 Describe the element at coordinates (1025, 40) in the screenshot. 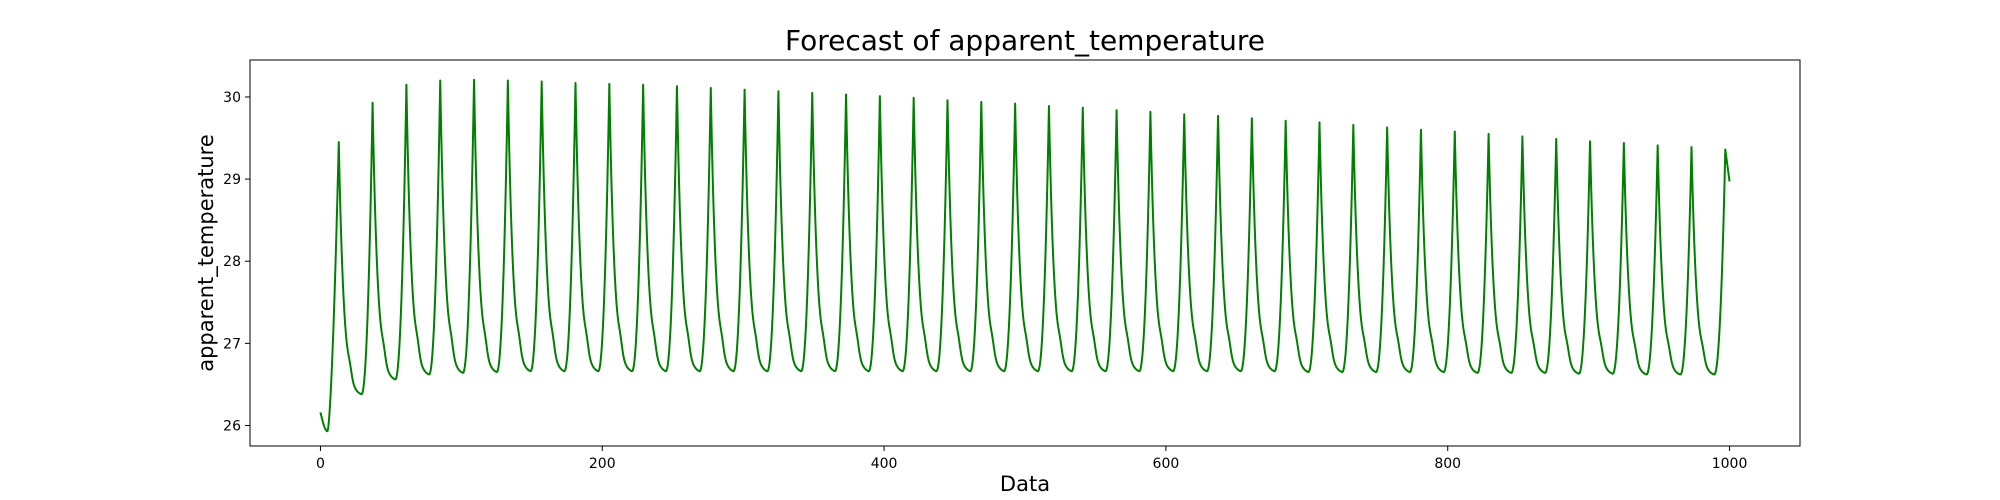

I see `chart-title: Forecast of apparent_temperature` at that location.